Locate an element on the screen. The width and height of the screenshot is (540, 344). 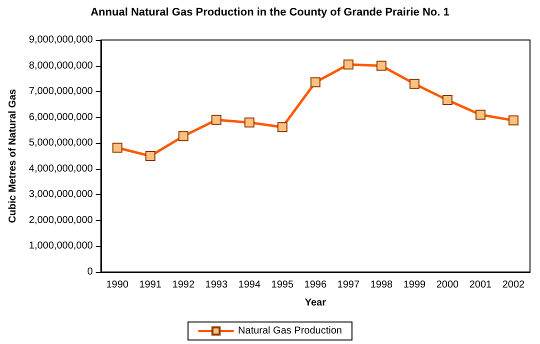
x-tick-label: 1991 is located at coordinates (150, 285).